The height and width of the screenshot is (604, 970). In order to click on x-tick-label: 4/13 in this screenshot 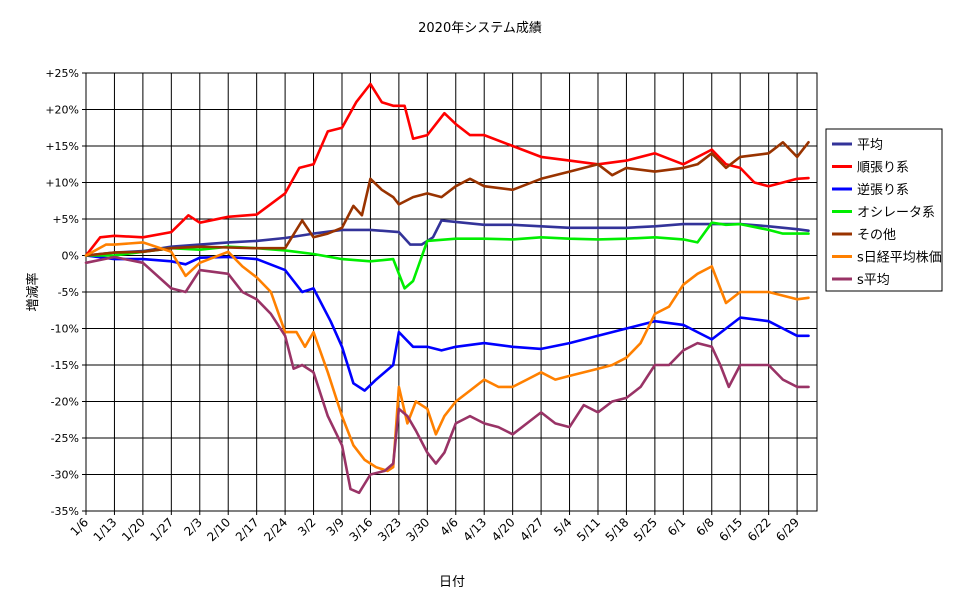, I will do `click(474, 529)`.